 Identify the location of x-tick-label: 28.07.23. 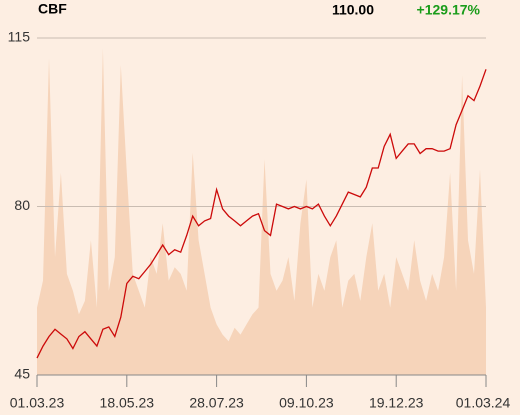
(216, 403).